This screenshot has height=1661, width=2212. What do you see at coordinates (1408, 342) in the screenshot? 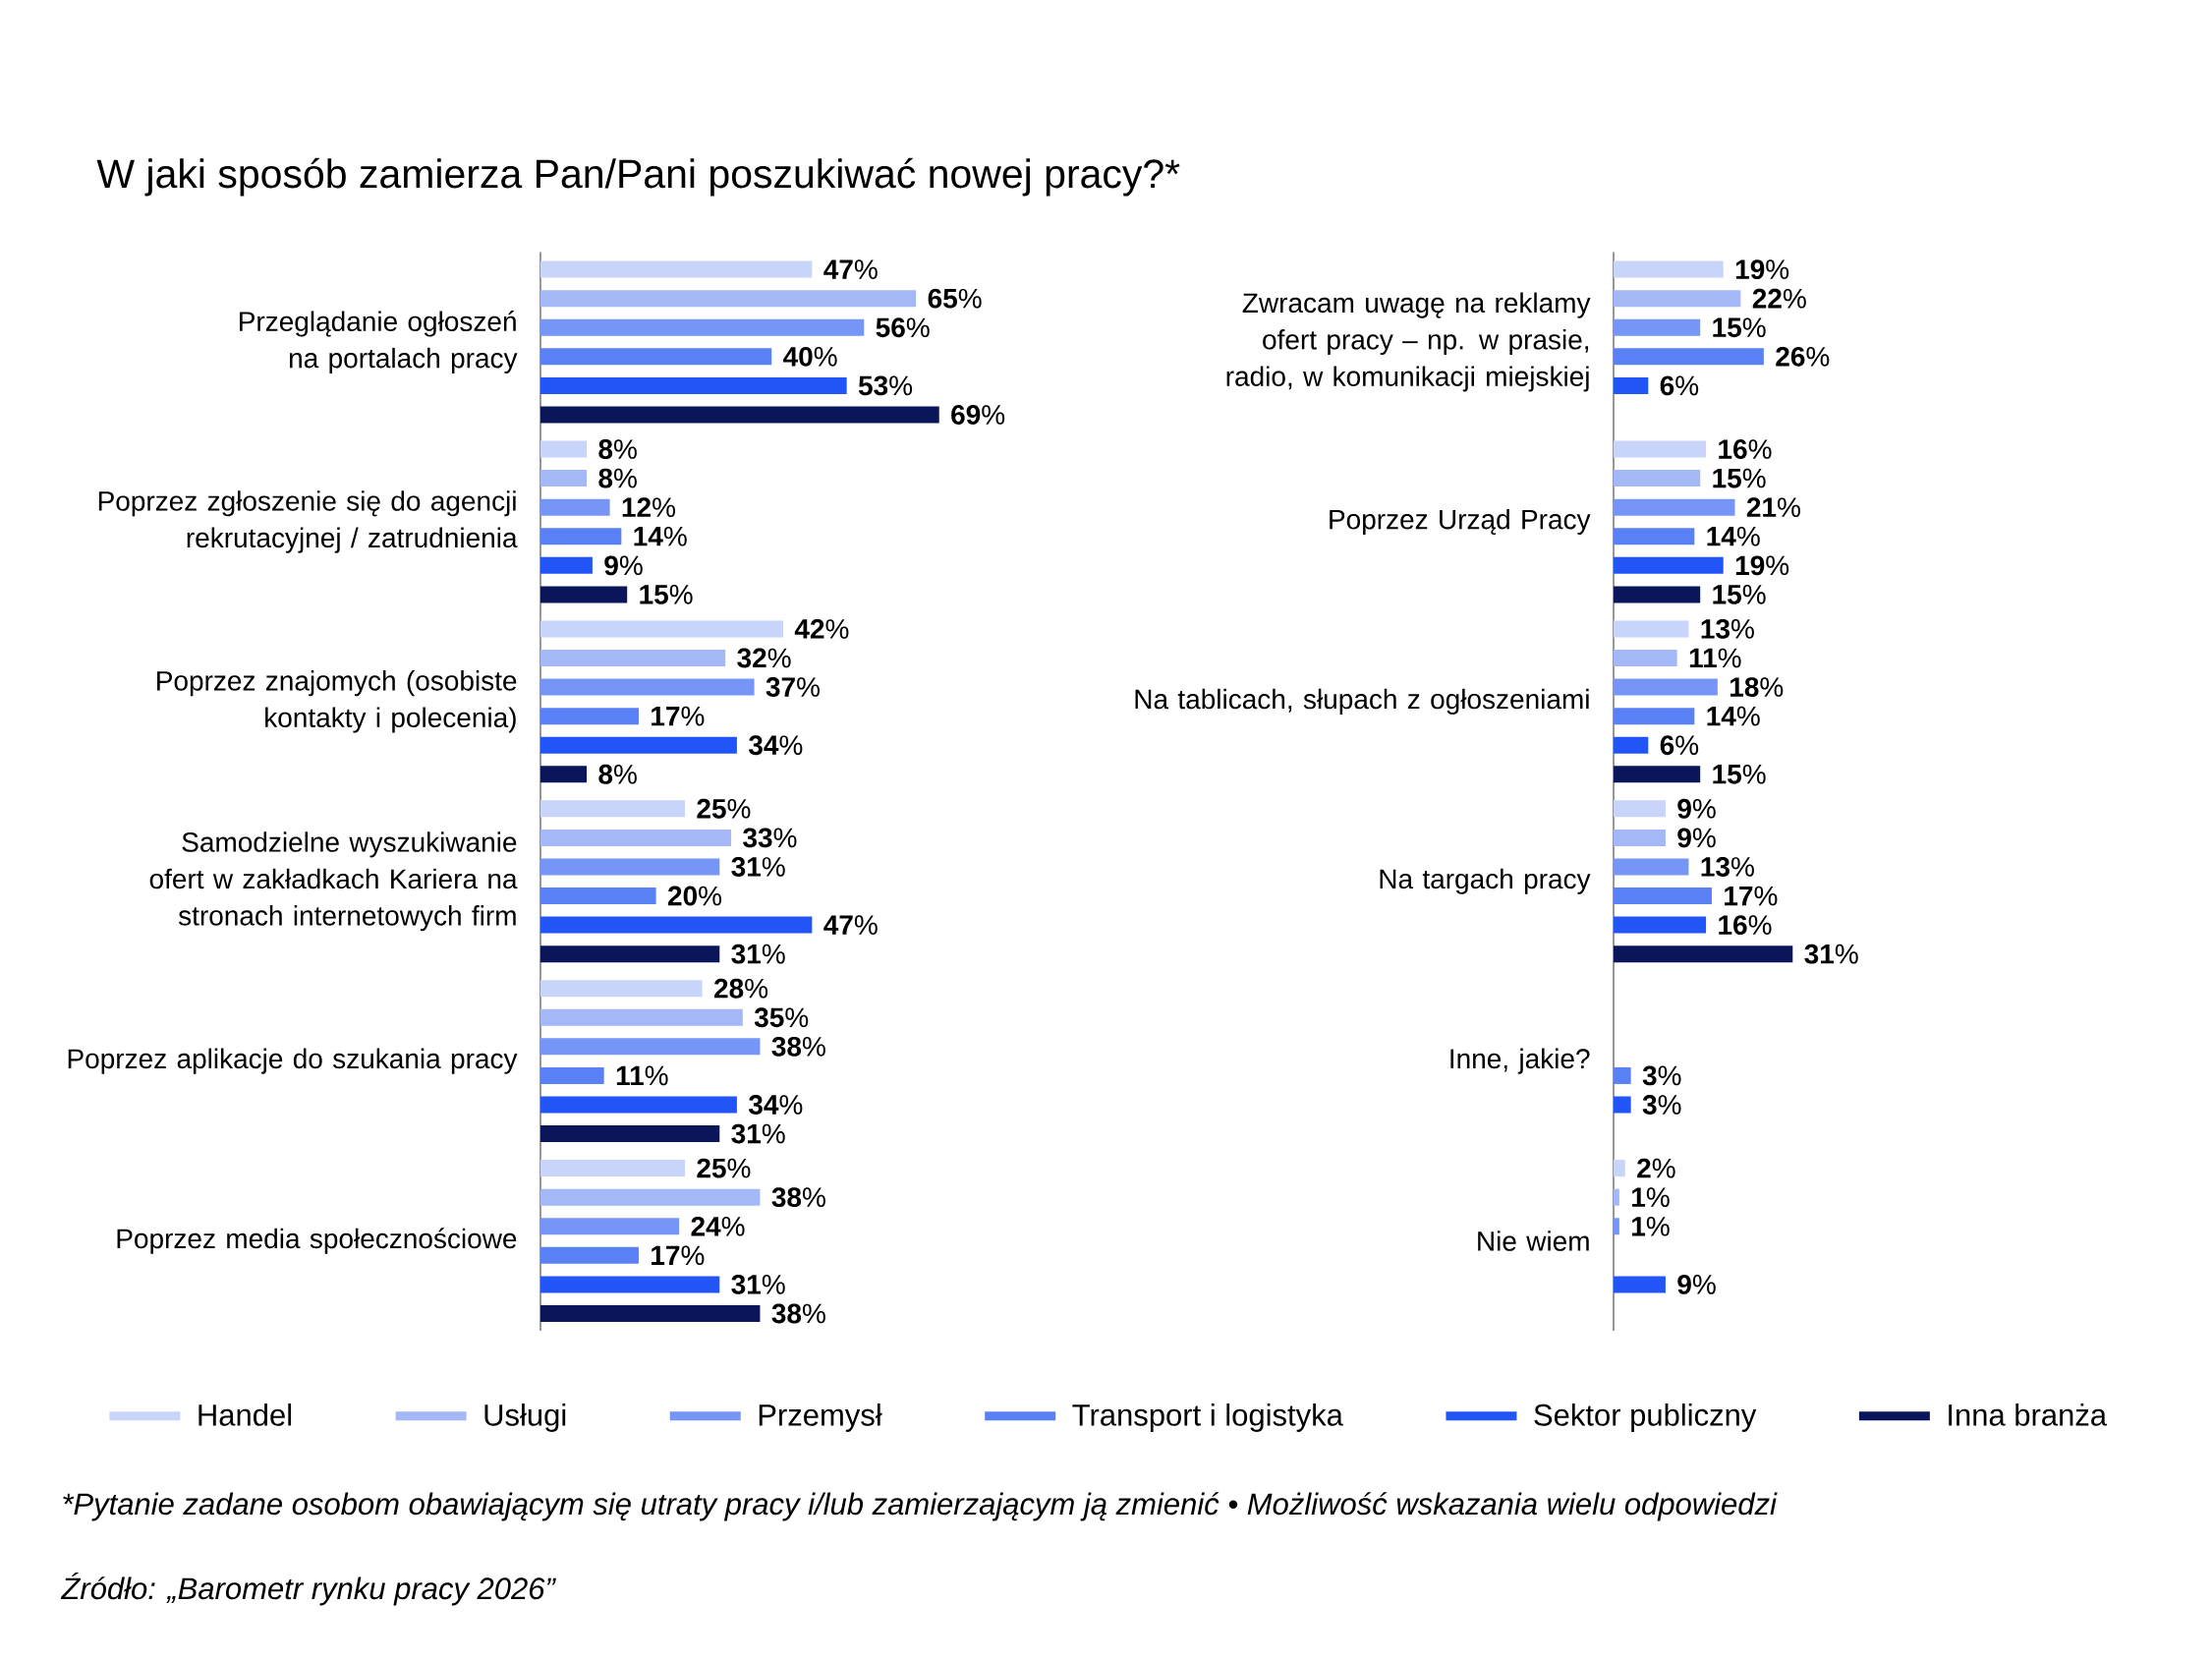
I see `y-tick-label: Zwracam uwagę na reklamy ofert pracy – np. w prasie, radio, w komunikacji miejskiej` at bounding box center [1408, 342].